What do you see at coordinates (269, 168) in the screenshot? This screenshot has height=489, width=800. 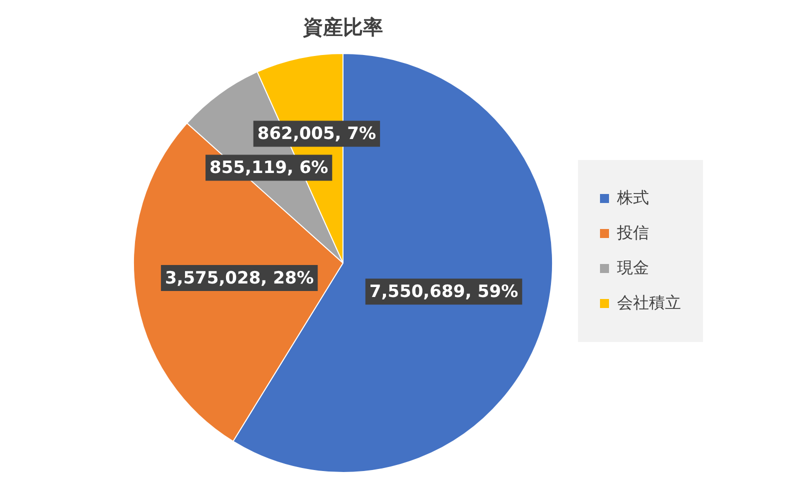 I see `data-label: 855,119, 6%` at bounding box center [269, 168].